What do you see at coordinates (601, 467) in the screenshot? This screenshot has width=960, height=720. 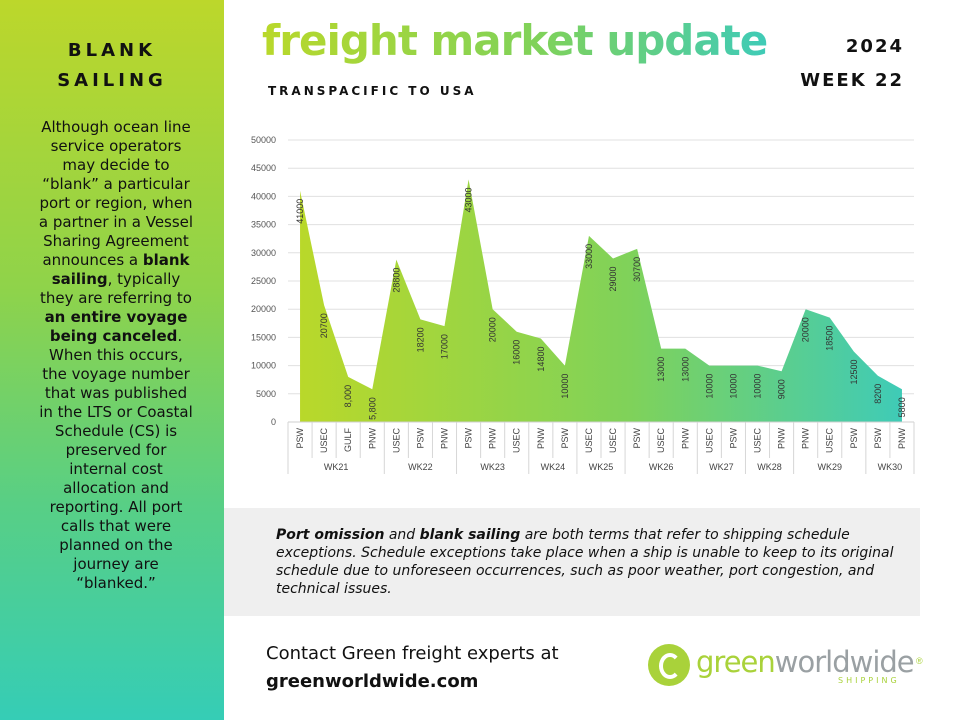 I see `x-group-label: WK25` at bounding box center [601, 467].